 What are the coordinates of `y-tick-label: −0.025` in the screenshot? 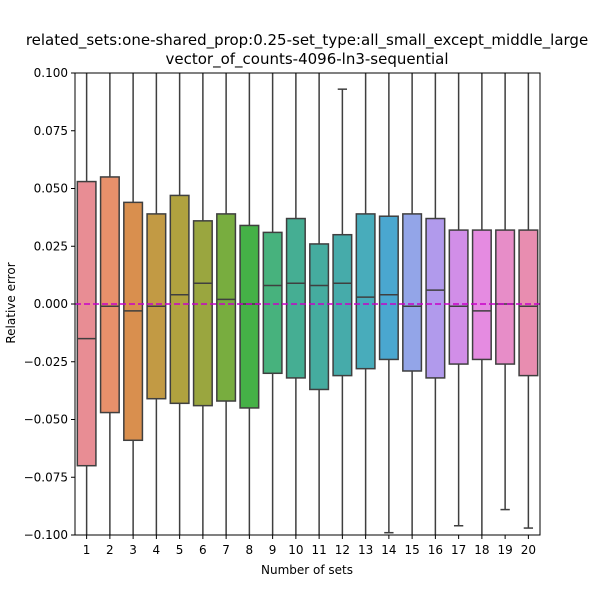 It's located at (46, 362).